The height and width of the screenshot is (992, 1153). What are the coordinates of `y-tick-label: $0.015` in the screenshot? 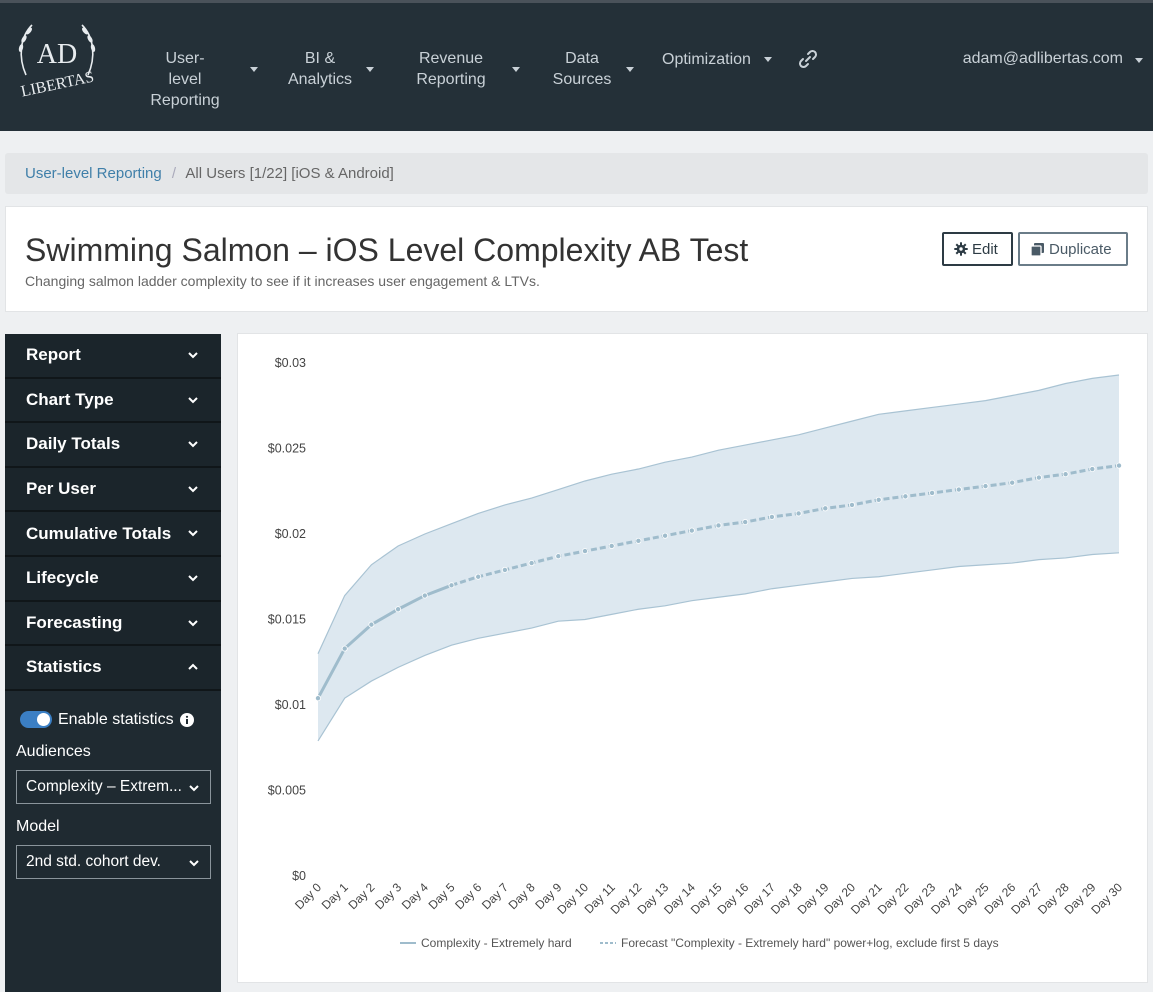 It's located at (287, 620).